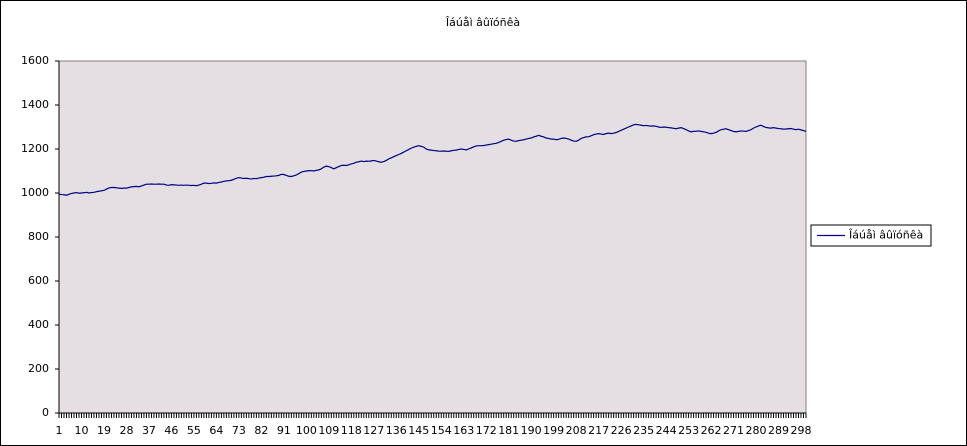 The width and height of the screenshot is (967, 446). What do you see at coordinates (643, 430) in the screenshot?
I see `x-tick-label: 235` at bounding box center [643, 430].